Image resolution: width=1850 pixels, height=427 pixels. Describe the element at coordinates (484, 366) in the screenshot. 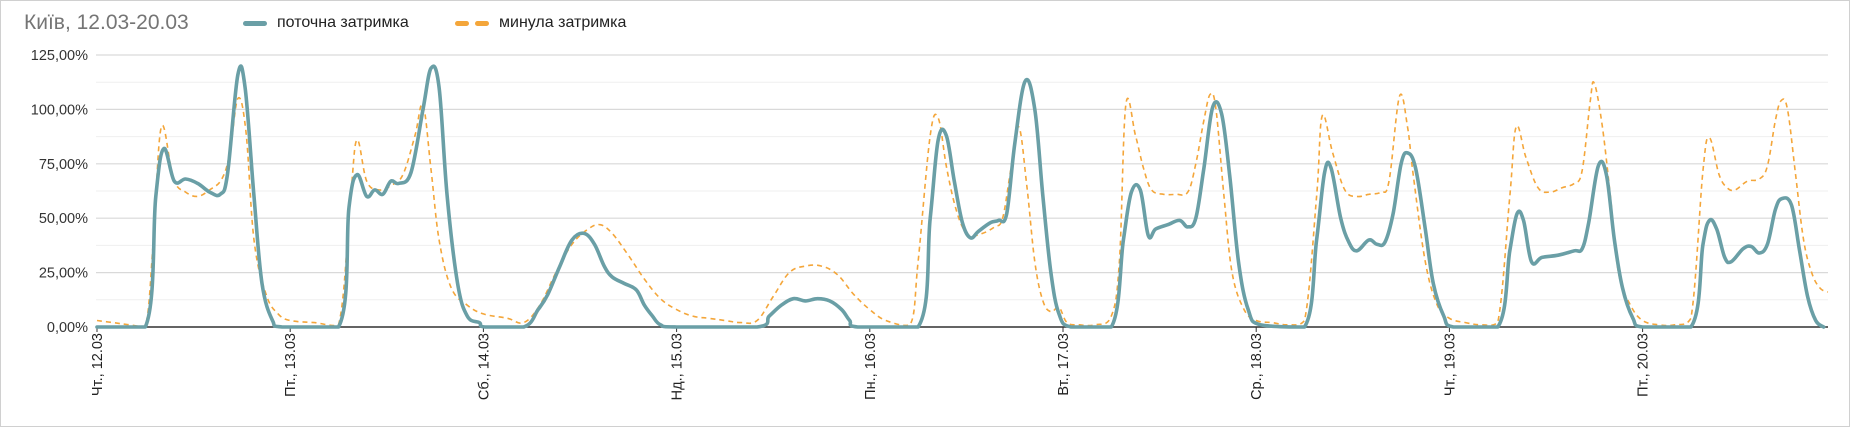

I see `x-tick-label: Сб., 14.03` at that location.